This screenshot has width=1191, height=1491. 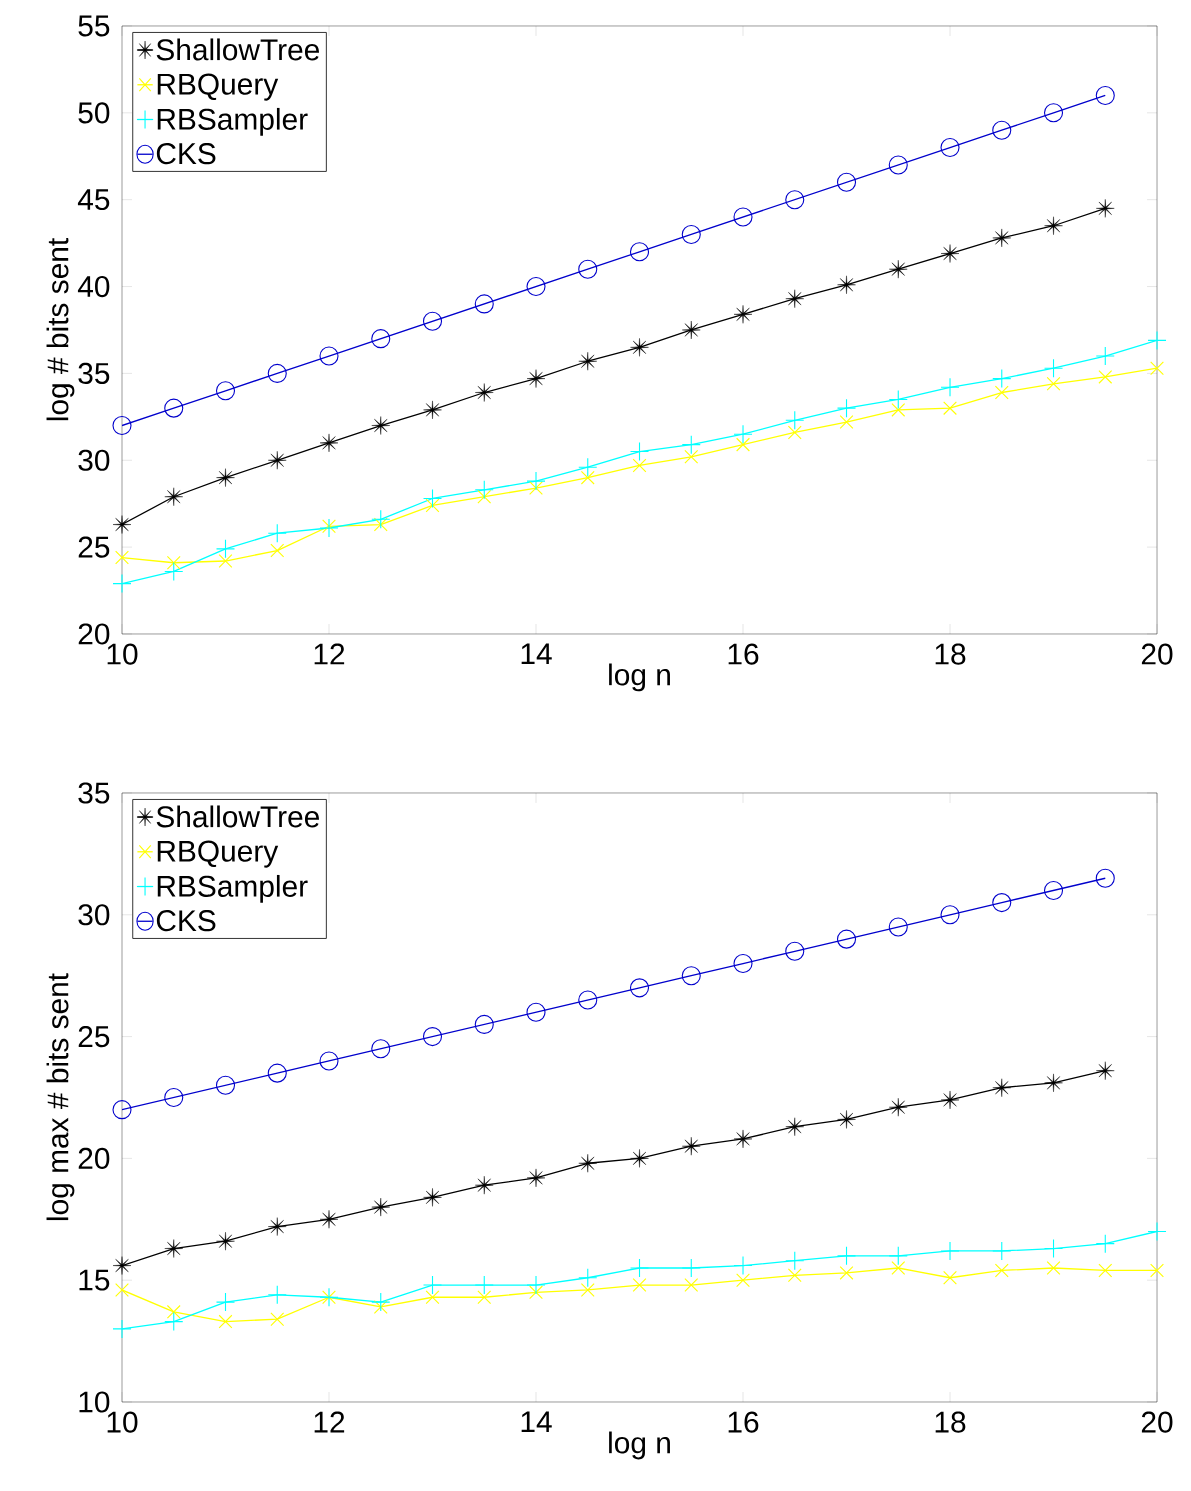 I want to click on y-tick-label: 35, so click(x=94, y=793).